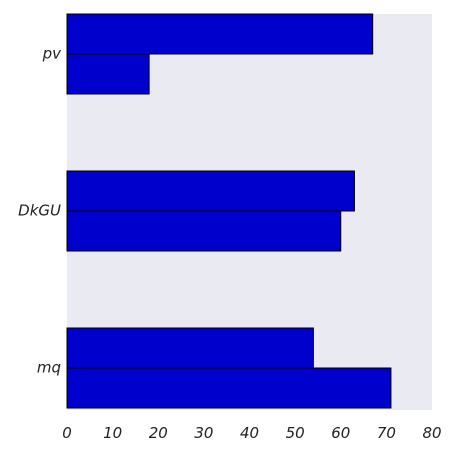 The height and width of the screenshot is (456, 456). What do you see at coordinates (158, 433) in the screenshot?
I see `x-tick-label-20: 20` at bounding box center [158, 433].